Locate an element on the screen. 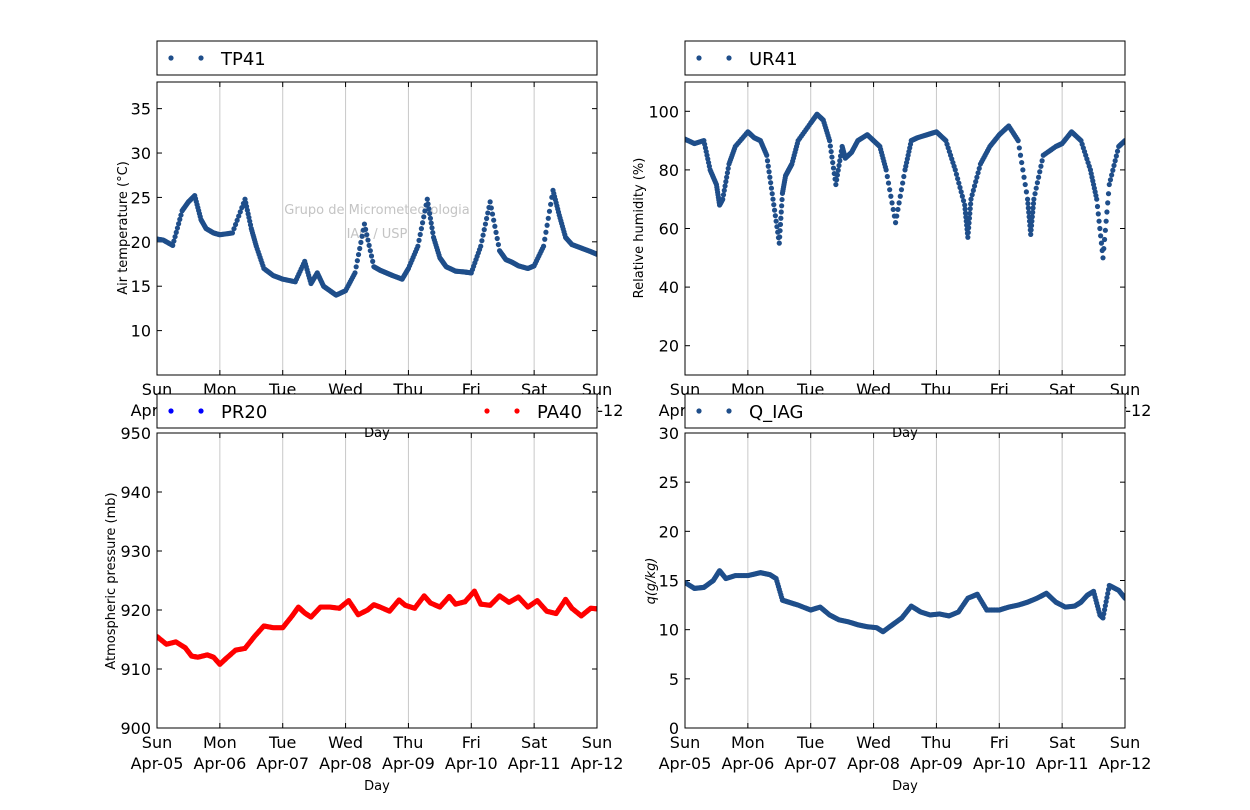 This screenshot has height=810, width=1250. x-tick-label-day: Mon is located at coordinates (748, 742).